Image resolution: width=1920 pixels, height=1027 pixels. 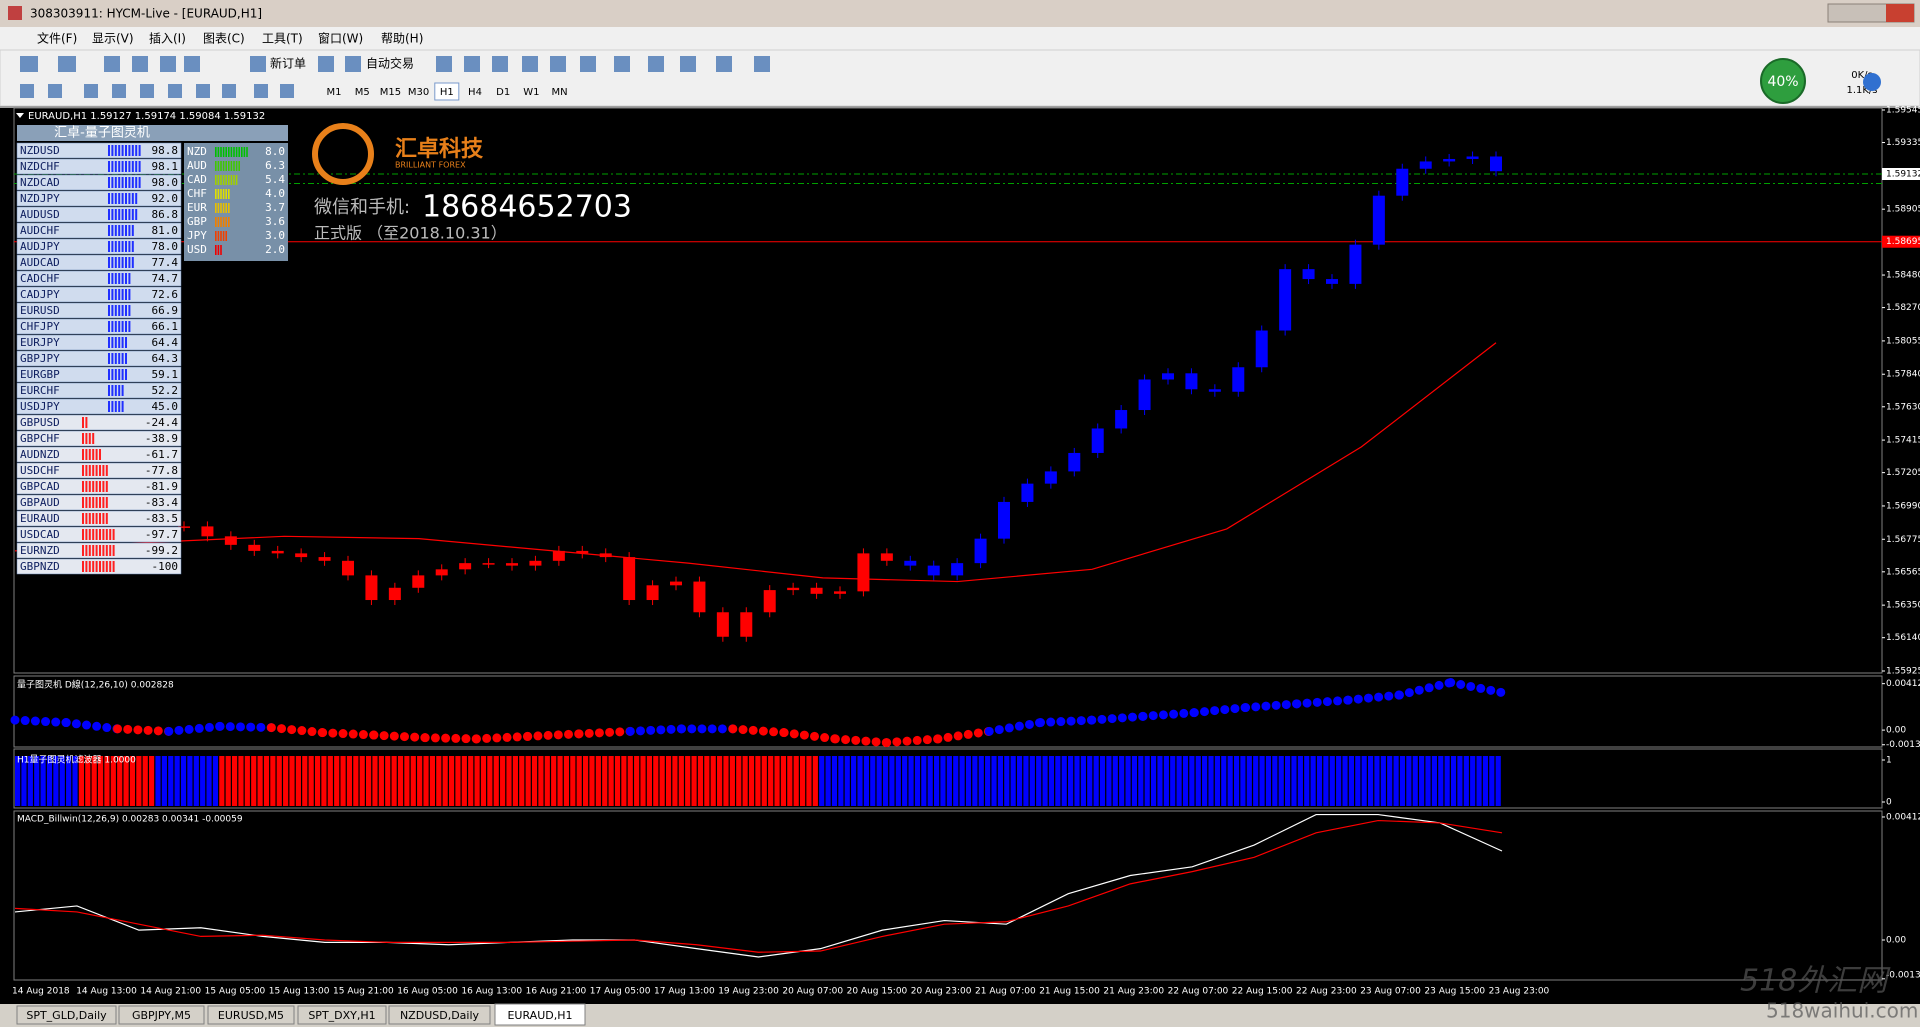 I want to click on speed-button, so click(x=1872, y=82).